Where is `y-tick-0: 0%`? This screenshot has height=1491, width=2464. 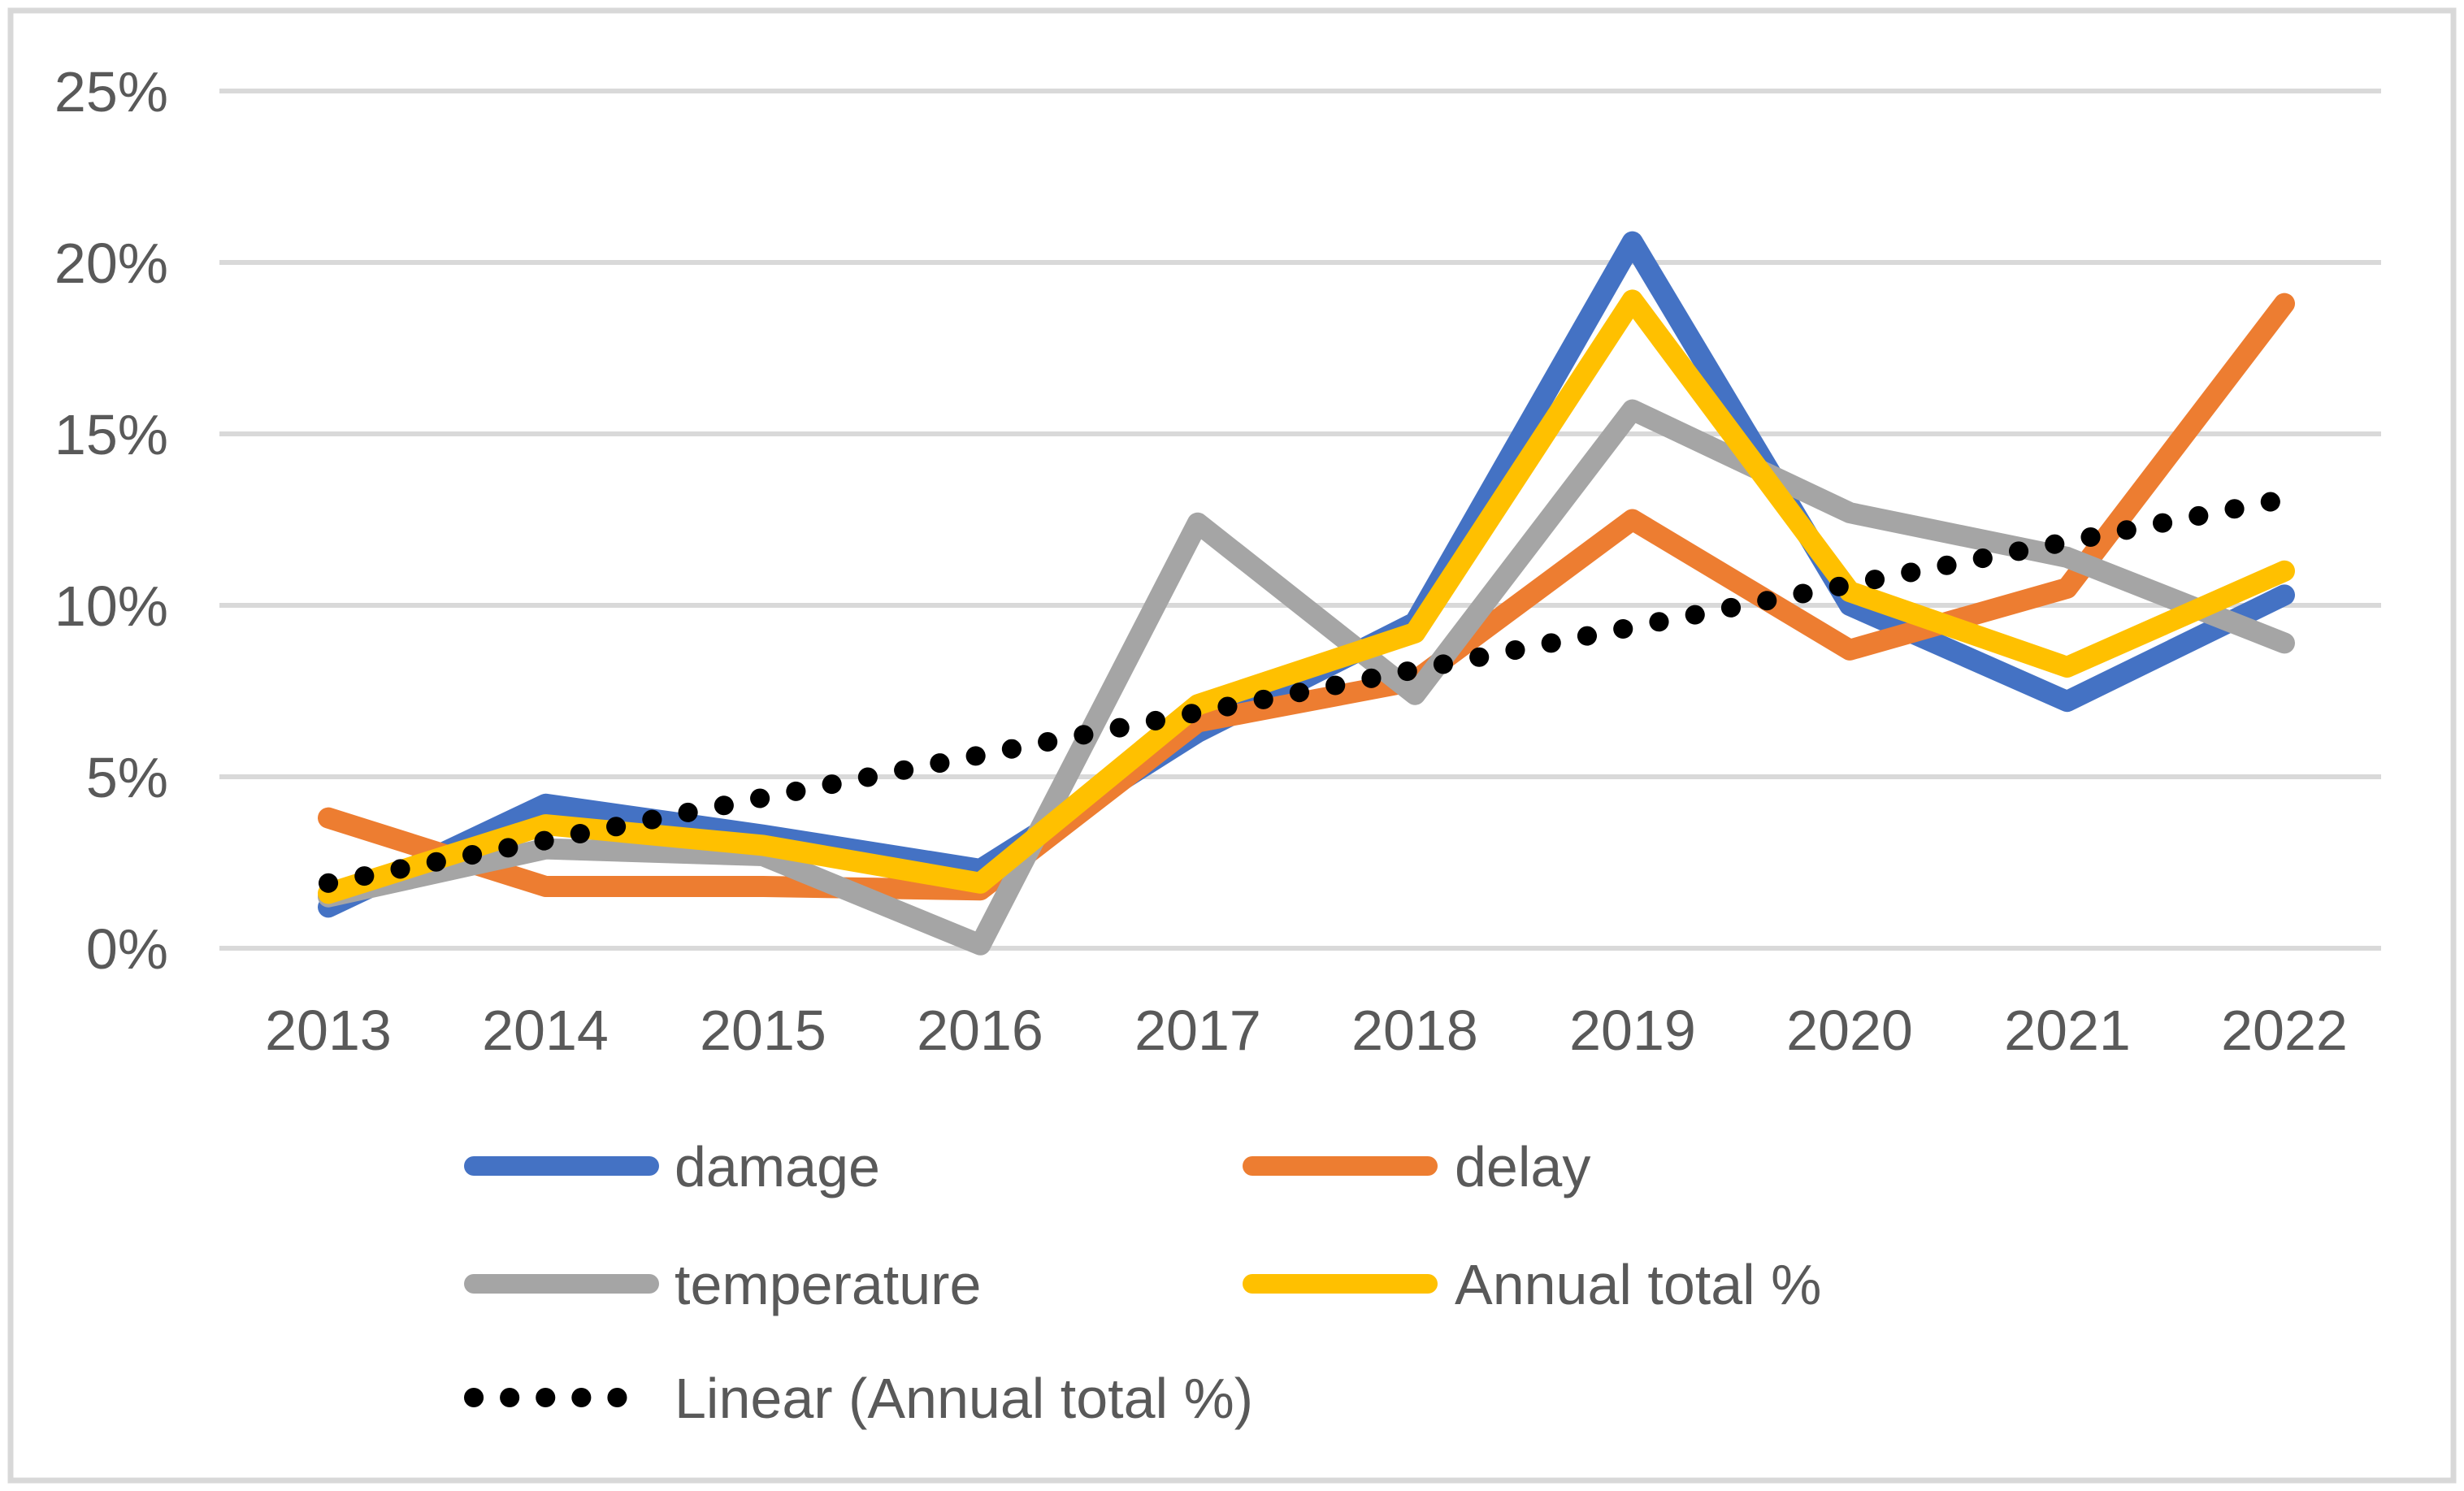 y-tick-0: 0% is located at coordinates (127, 949).